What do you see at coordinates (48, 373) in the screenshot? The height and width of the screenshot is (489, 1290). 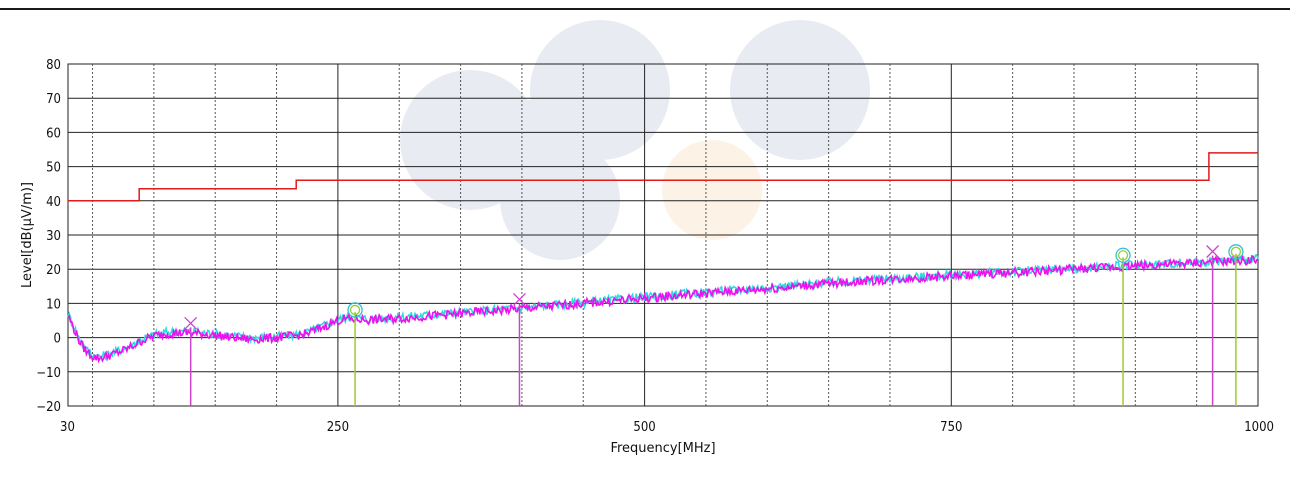 I see `y-tick-label: −10` at bounding box center [48, 373].